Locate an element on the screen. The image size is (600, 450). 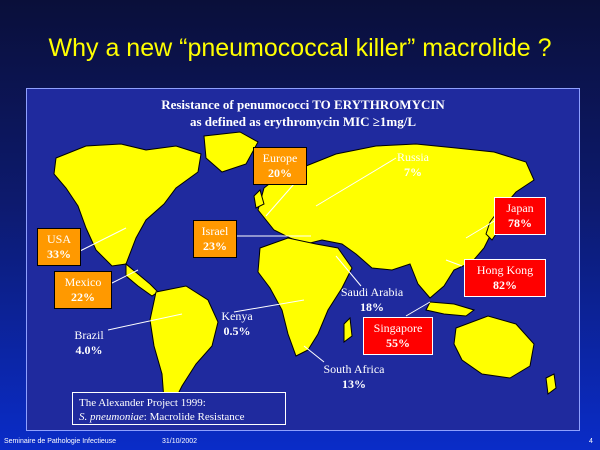
north-america-shape is located at coordinates (127, 205).